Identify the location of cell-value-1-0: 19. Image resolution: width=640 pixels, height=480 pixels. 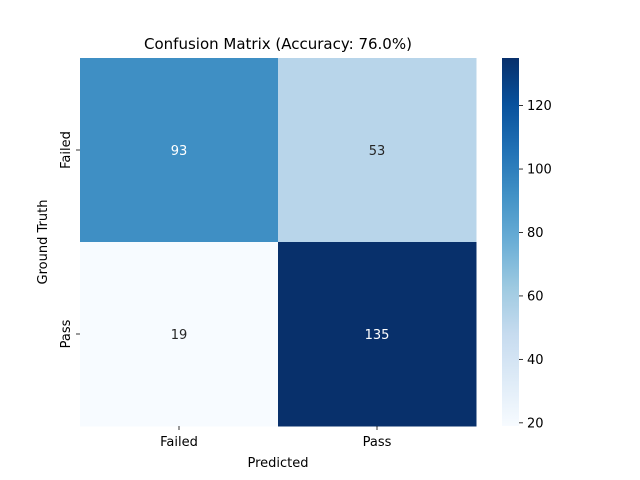
(179, 335).